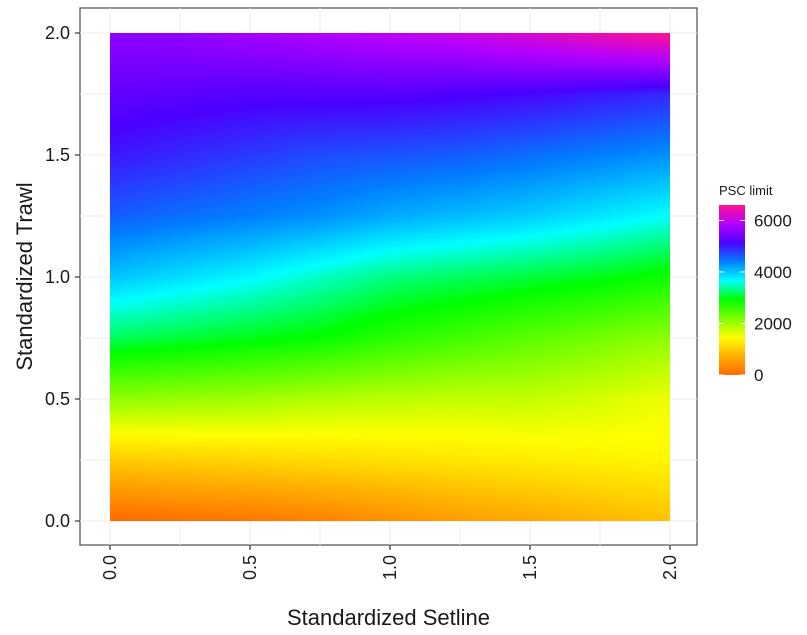  I want to click on color-legend: PSC limit 0 2000 4000 6000, so click(755, 284).